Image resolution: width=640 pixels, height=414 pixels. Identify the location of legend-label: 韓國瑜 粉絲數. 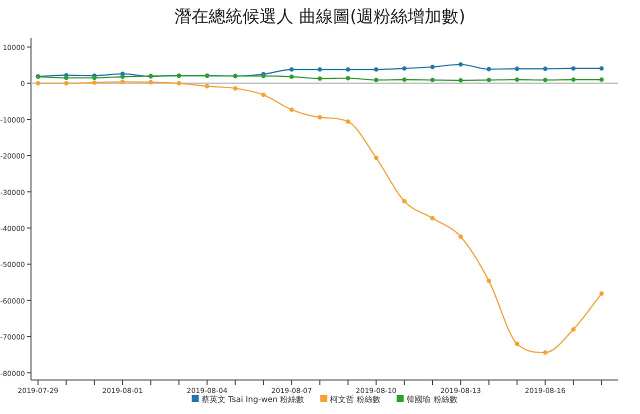
(432, 399).